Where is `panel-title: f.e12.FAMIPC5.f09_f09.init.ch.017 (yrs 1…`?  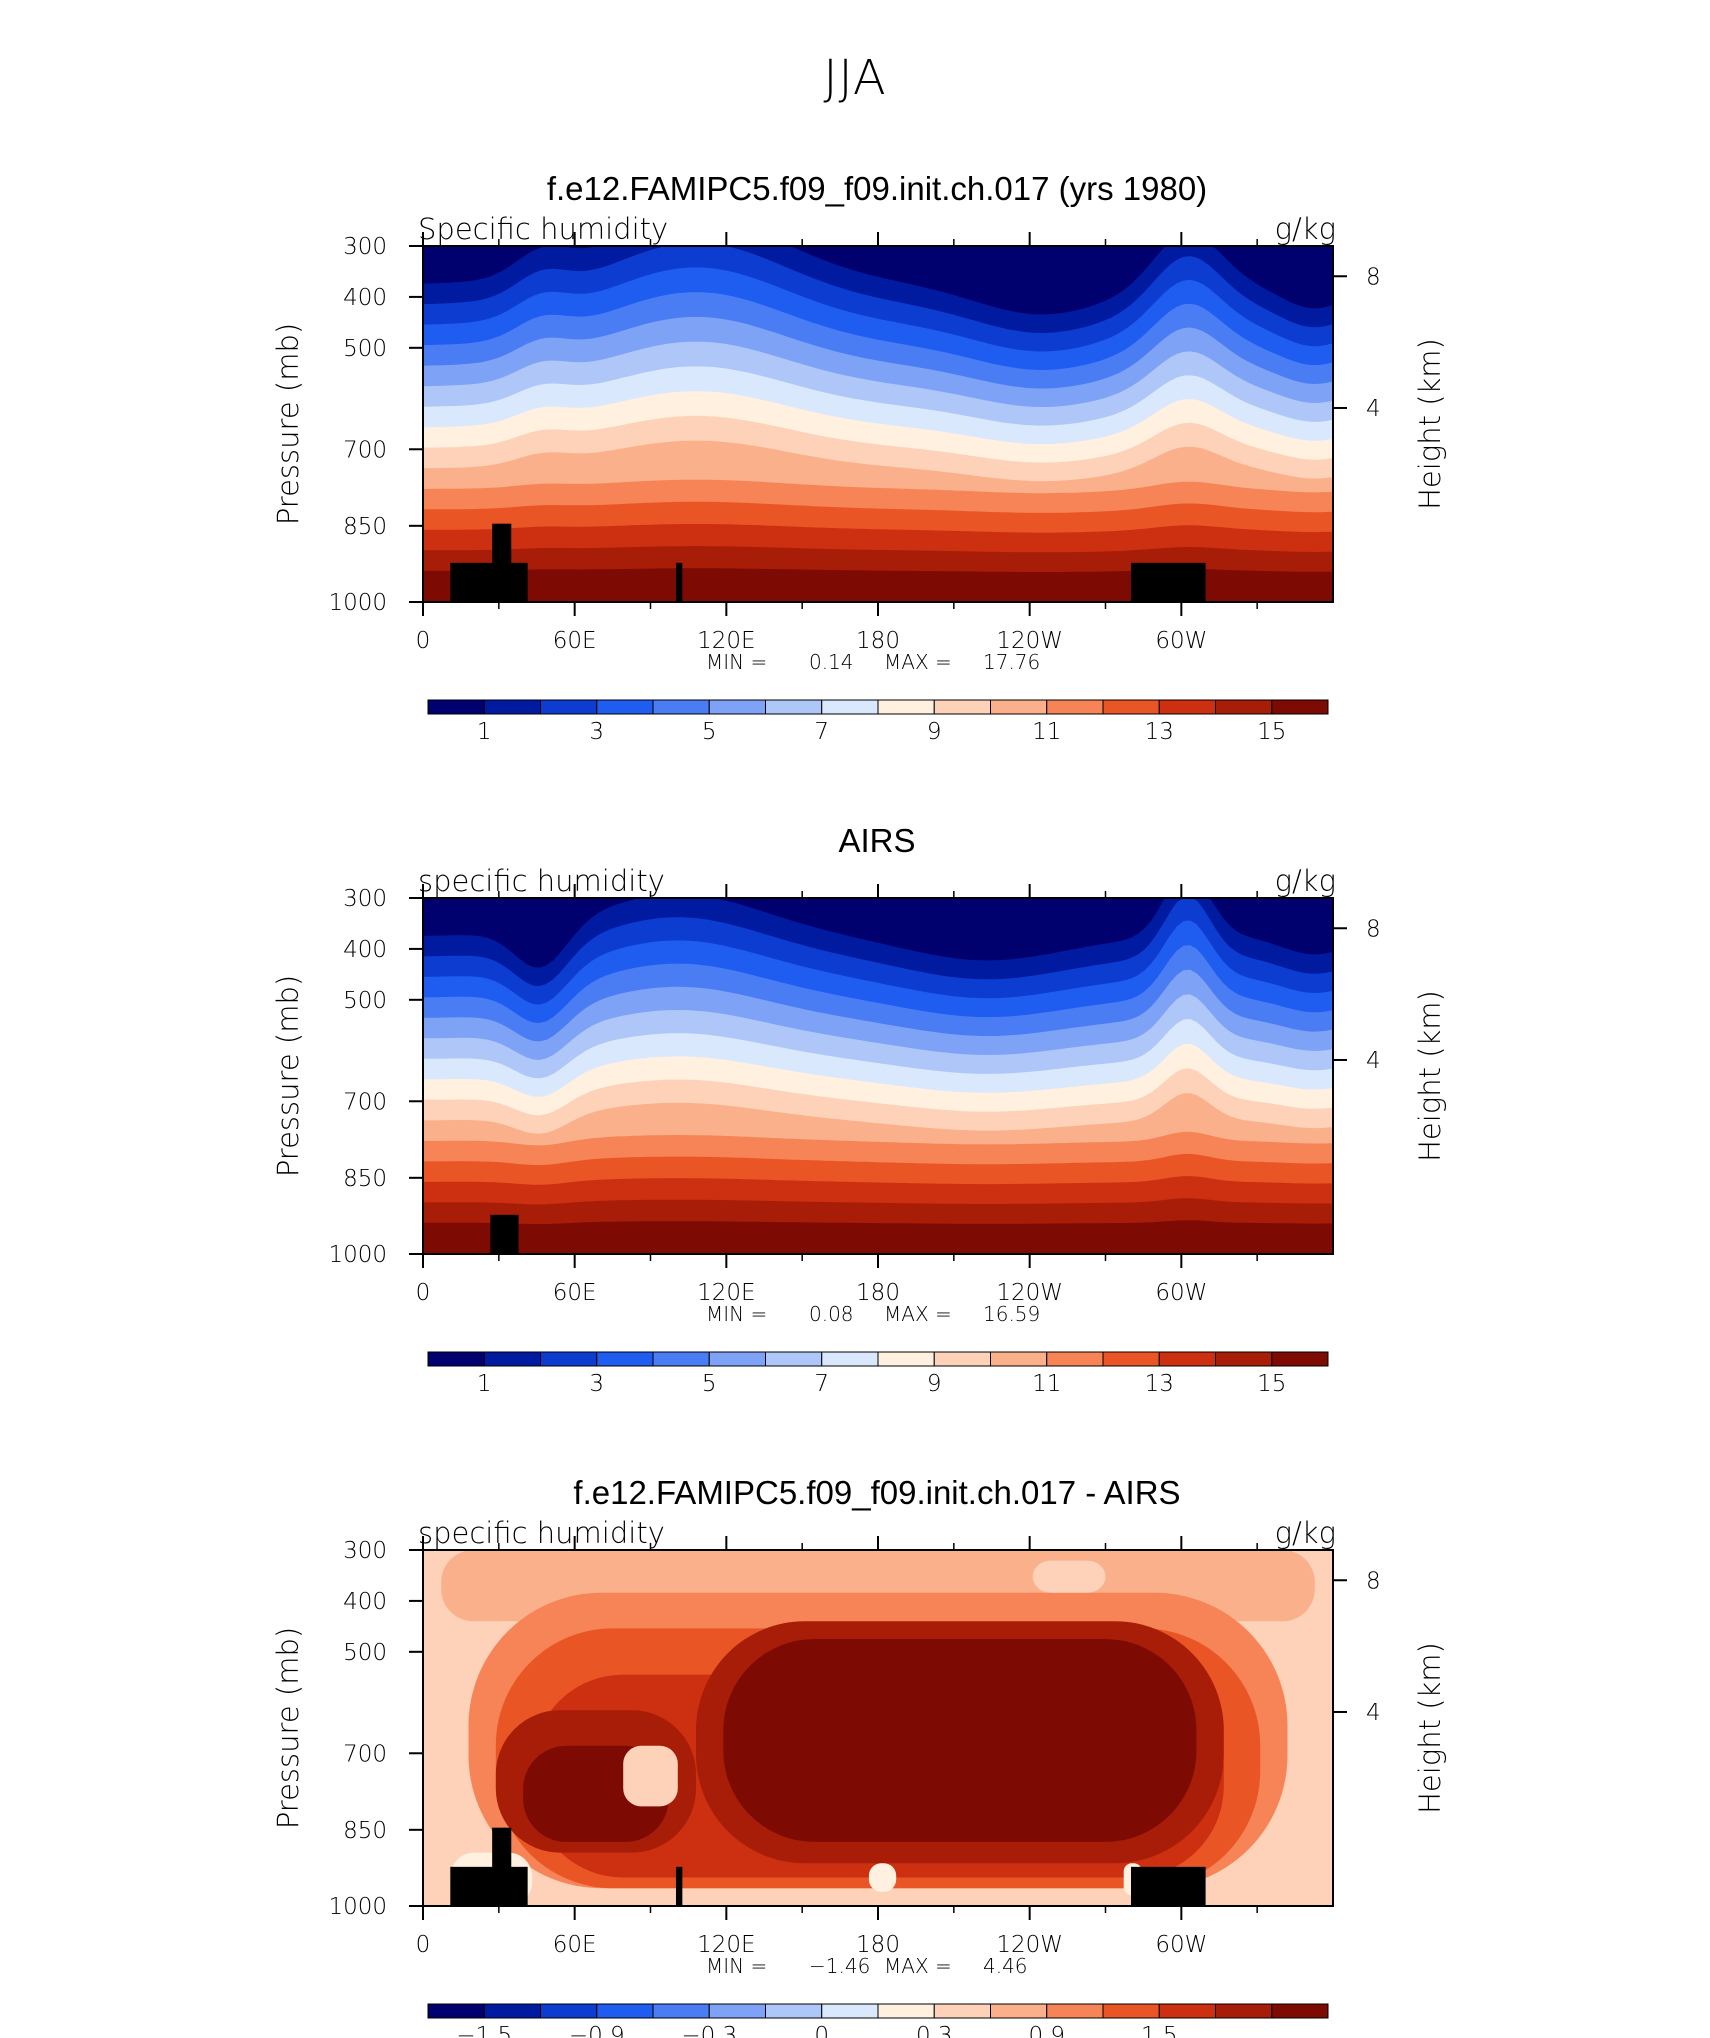
panel-title: f.e12.FAMIPC5.f09_f09.init.ch.017 (yrs 1… is located at coordinates (877, 188).